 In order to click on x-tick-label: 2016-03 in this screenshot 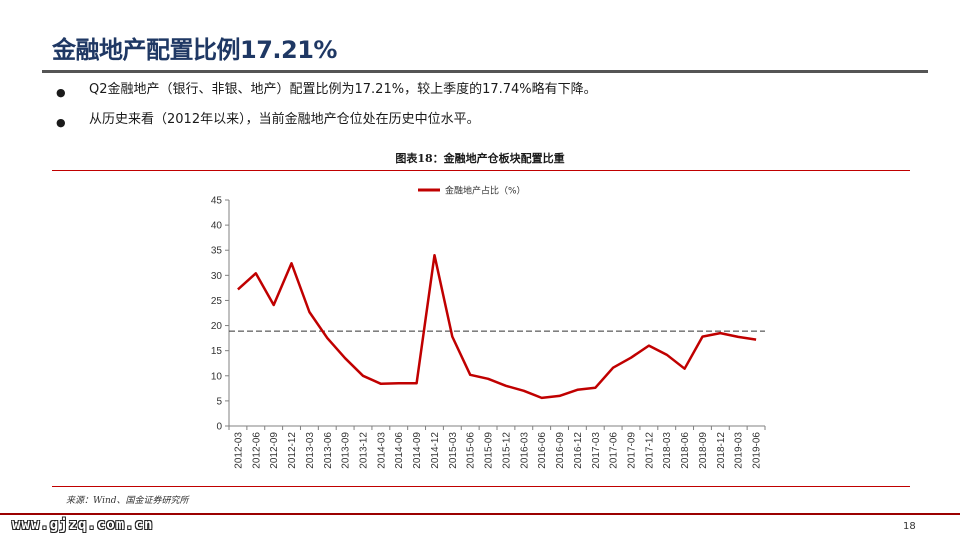, I will do `click(524, 450)`.